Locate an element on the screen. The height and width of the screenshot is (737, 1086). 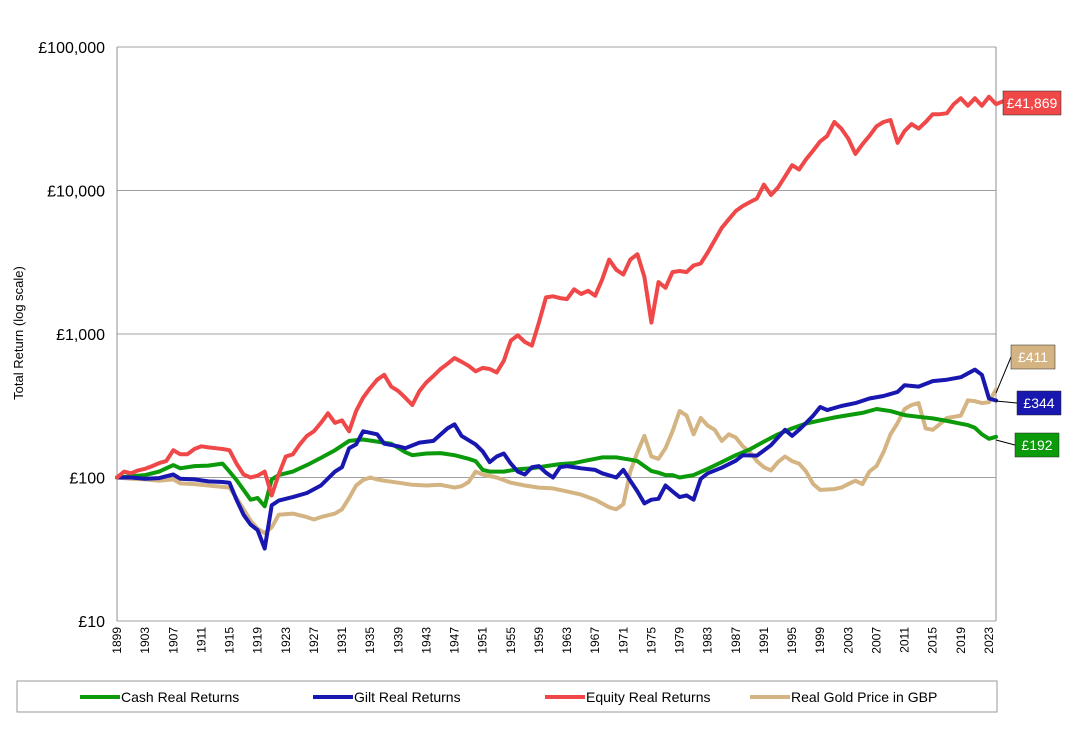
x-tick-label: 1955 is located at coordinates (511, 640).